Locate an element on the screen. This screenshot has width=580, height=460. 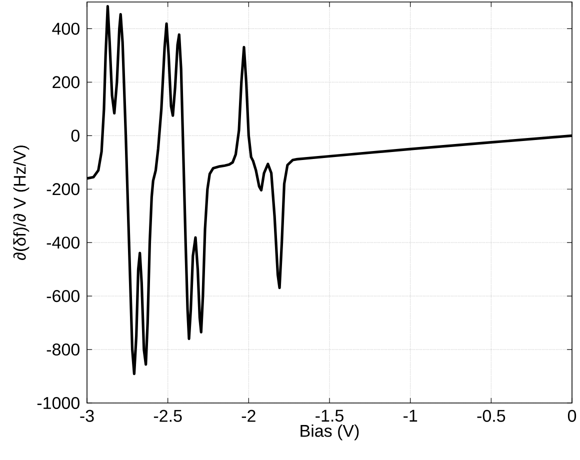
x-tick-label: -2 is located at coordinates (249, 416).